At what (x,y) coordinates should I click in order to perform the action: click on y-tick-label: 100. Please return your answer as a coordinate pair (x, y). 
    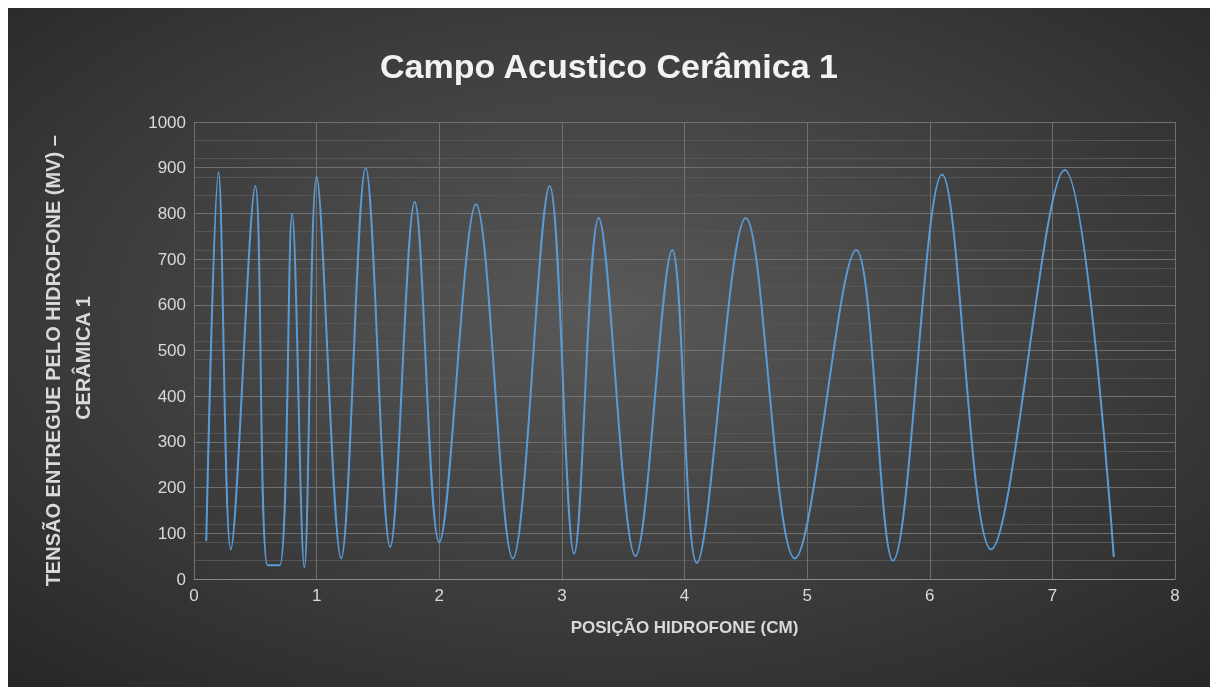
    Looking at the image, I should click on (171, 533).